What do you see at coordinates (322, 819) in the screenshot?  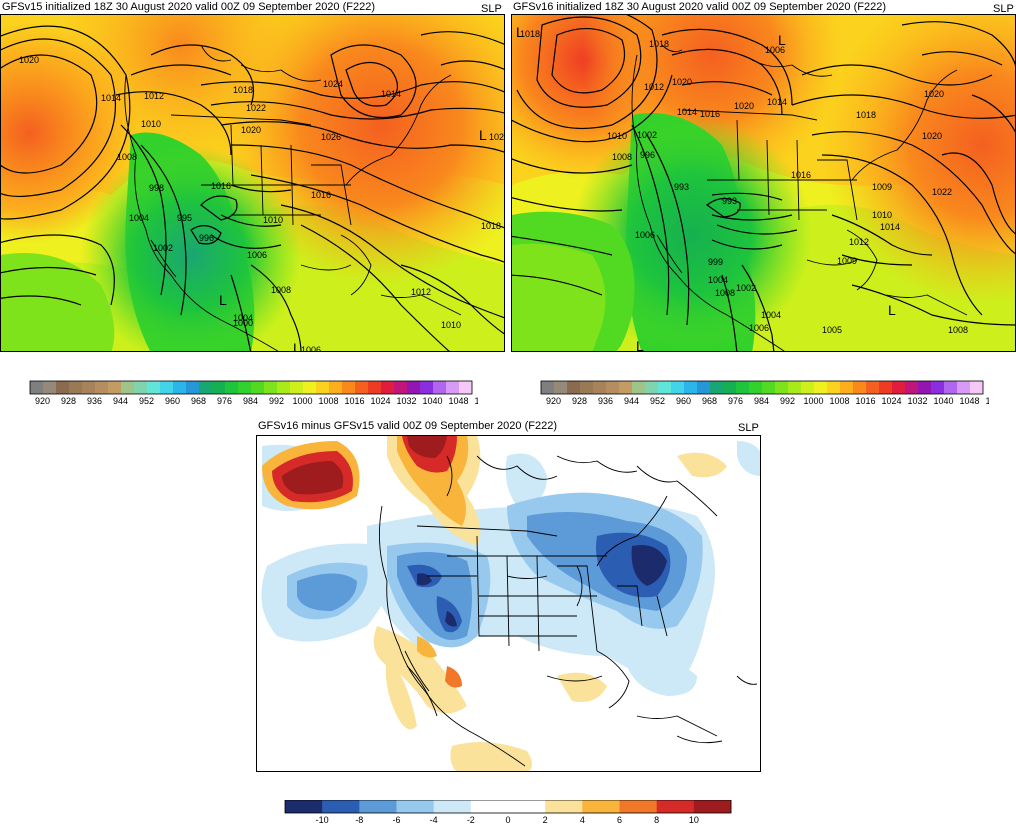 I see `colorbar-tick-label: -10` at bounding box center [322, 819].